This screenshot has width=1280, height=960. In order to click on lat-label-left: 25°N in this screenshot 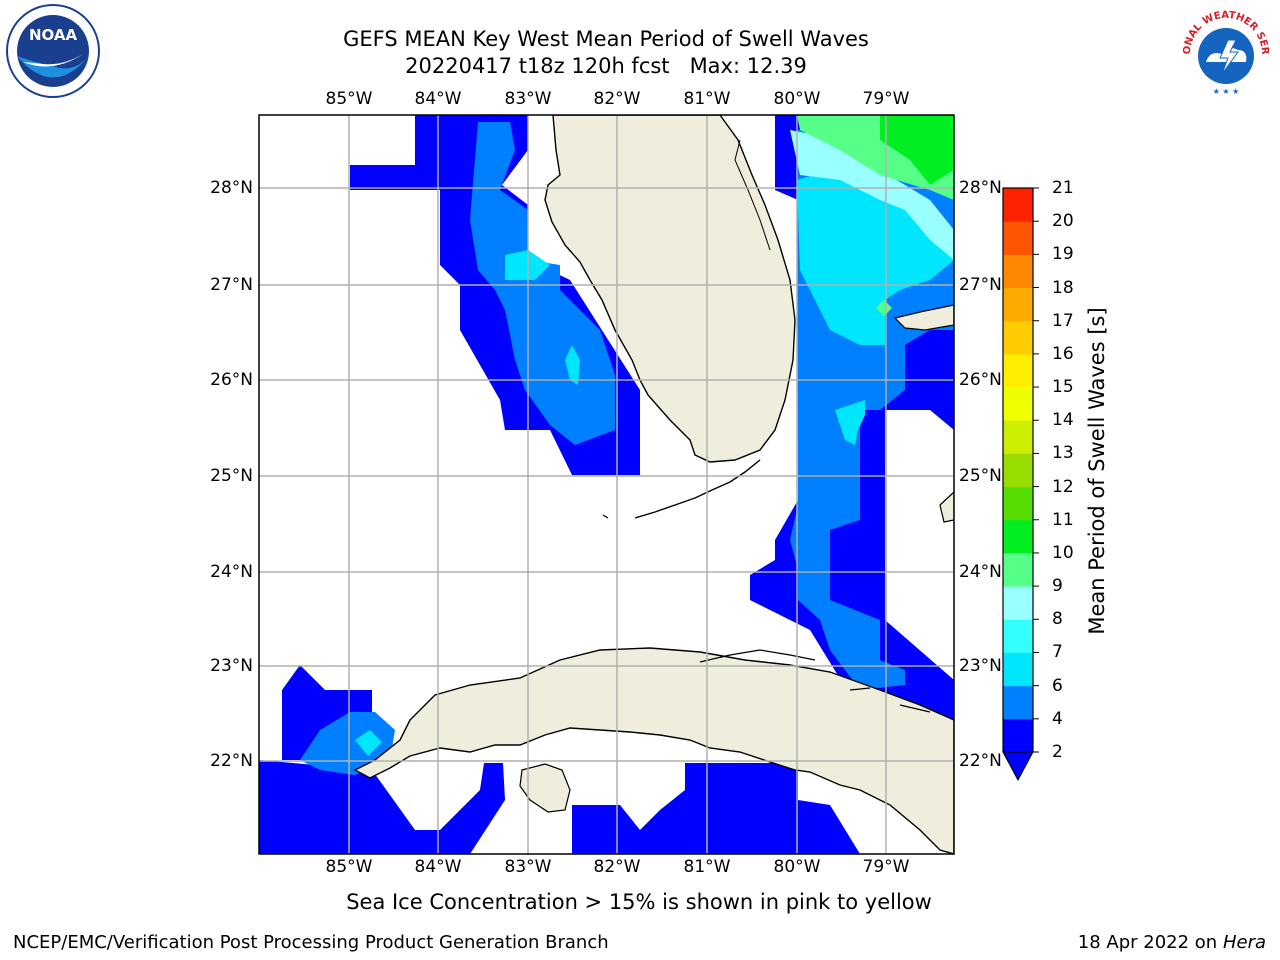, I will do `click(231, 476)`.